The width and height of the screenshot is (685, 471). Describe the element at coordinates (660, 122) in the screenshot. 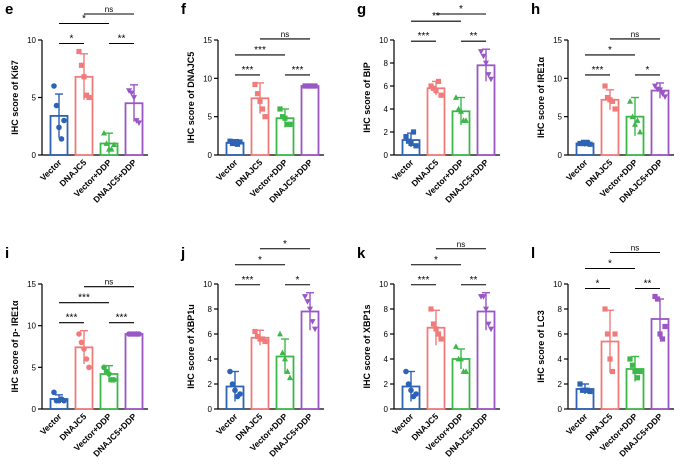

I see `bar-DNAJC5+DDP` at that location.